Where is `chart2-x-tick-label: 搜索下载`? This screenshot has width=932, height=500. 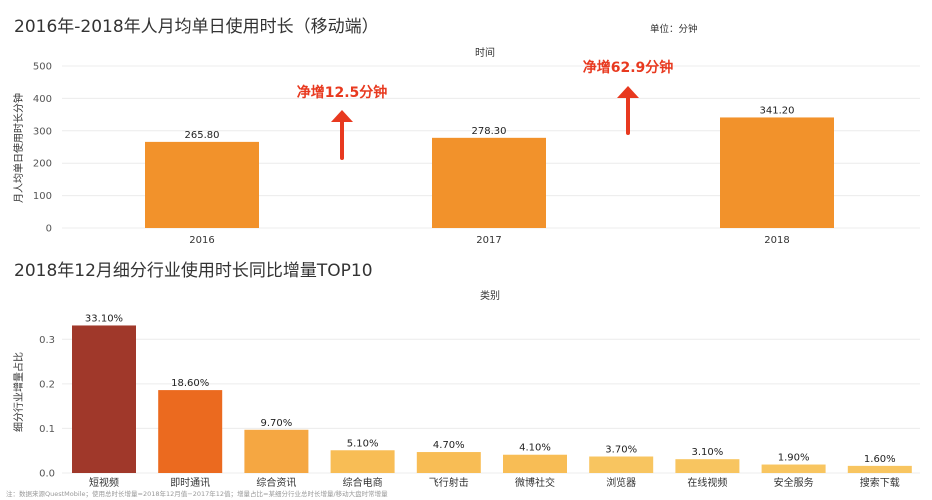 chart2-x-tick-label: 搜索下载 is located at coordinates (880, 482).